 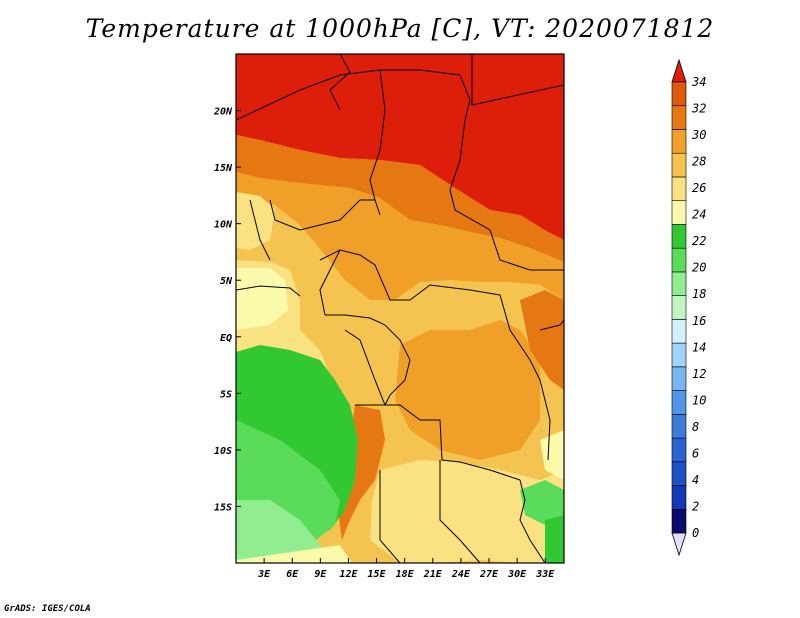 I want to click on lat-tick-label: 15N, so click(x=223, y=168).